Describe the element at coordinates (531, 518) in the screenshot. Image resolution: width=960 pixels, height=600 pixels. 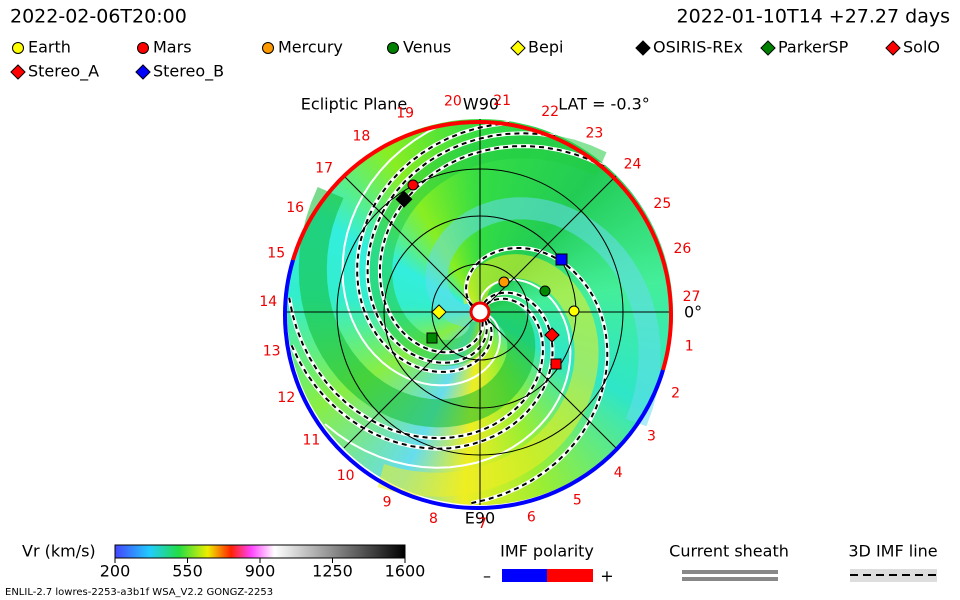
I see `sector-label: 6` at that location.